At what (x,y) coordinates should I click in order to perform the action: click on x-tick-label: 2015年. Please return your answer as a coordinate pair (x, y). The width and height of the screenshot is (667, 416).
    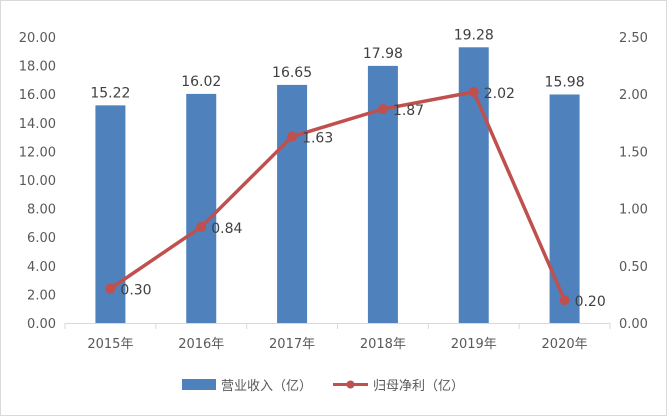
    Looking at the image, I should click on (110, 344).